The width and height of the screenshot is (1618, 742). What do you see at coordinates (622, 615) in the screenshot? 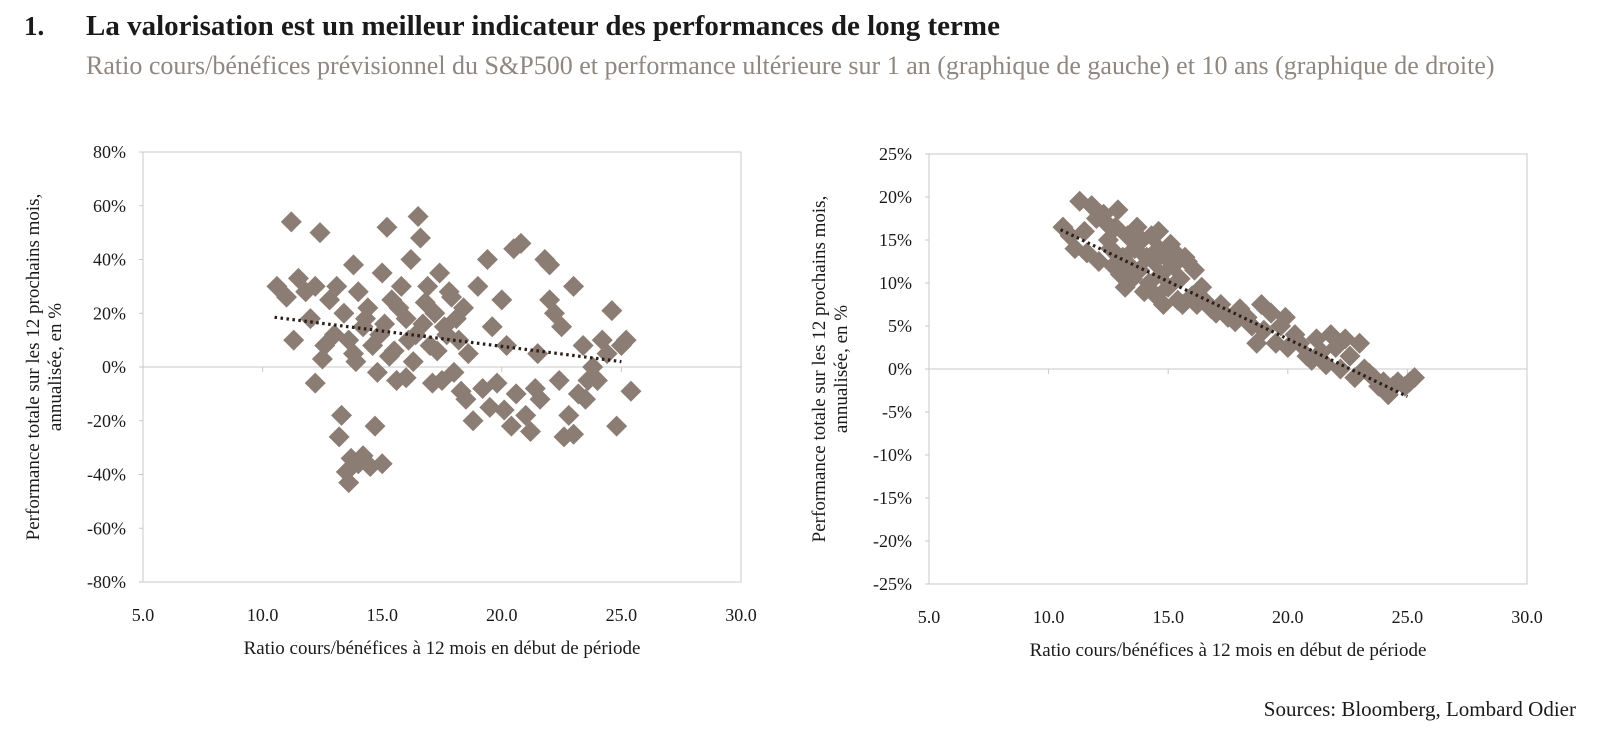
I see `x-tick-label: 25.0` at bounding box center [622, 615].